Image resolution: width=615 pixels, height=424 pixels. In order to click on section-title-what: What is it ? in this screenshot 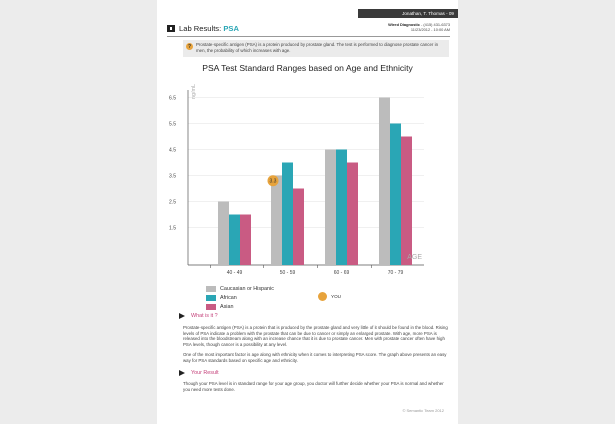, I will do `click(204, 316)`.